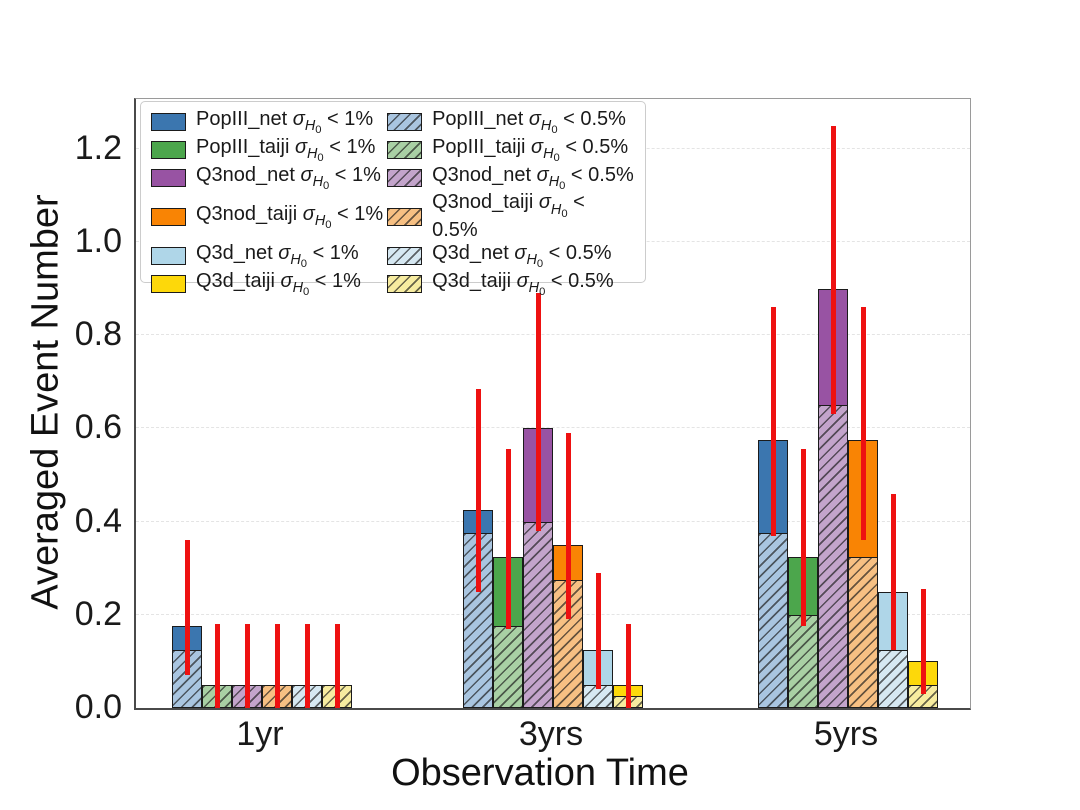  Describe the element at coordinates (863, 632) in the screenshot. I see `bar-q3nod_taiji-5yrs-lt0p5pct` at that location.